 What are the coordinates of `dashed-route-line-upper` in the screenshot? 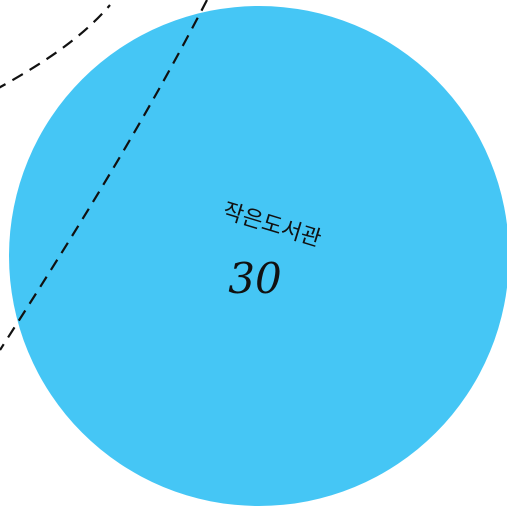 It's located at (55, 46).